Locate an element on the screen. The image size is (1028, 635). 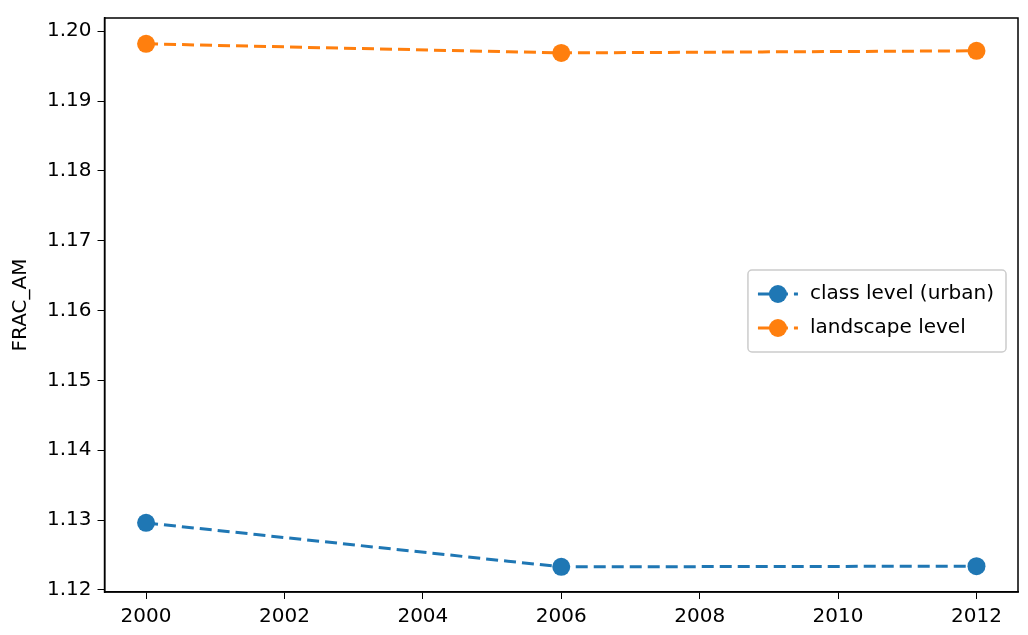
legend-label: class level (urban) is located at coordinates (902, 292).